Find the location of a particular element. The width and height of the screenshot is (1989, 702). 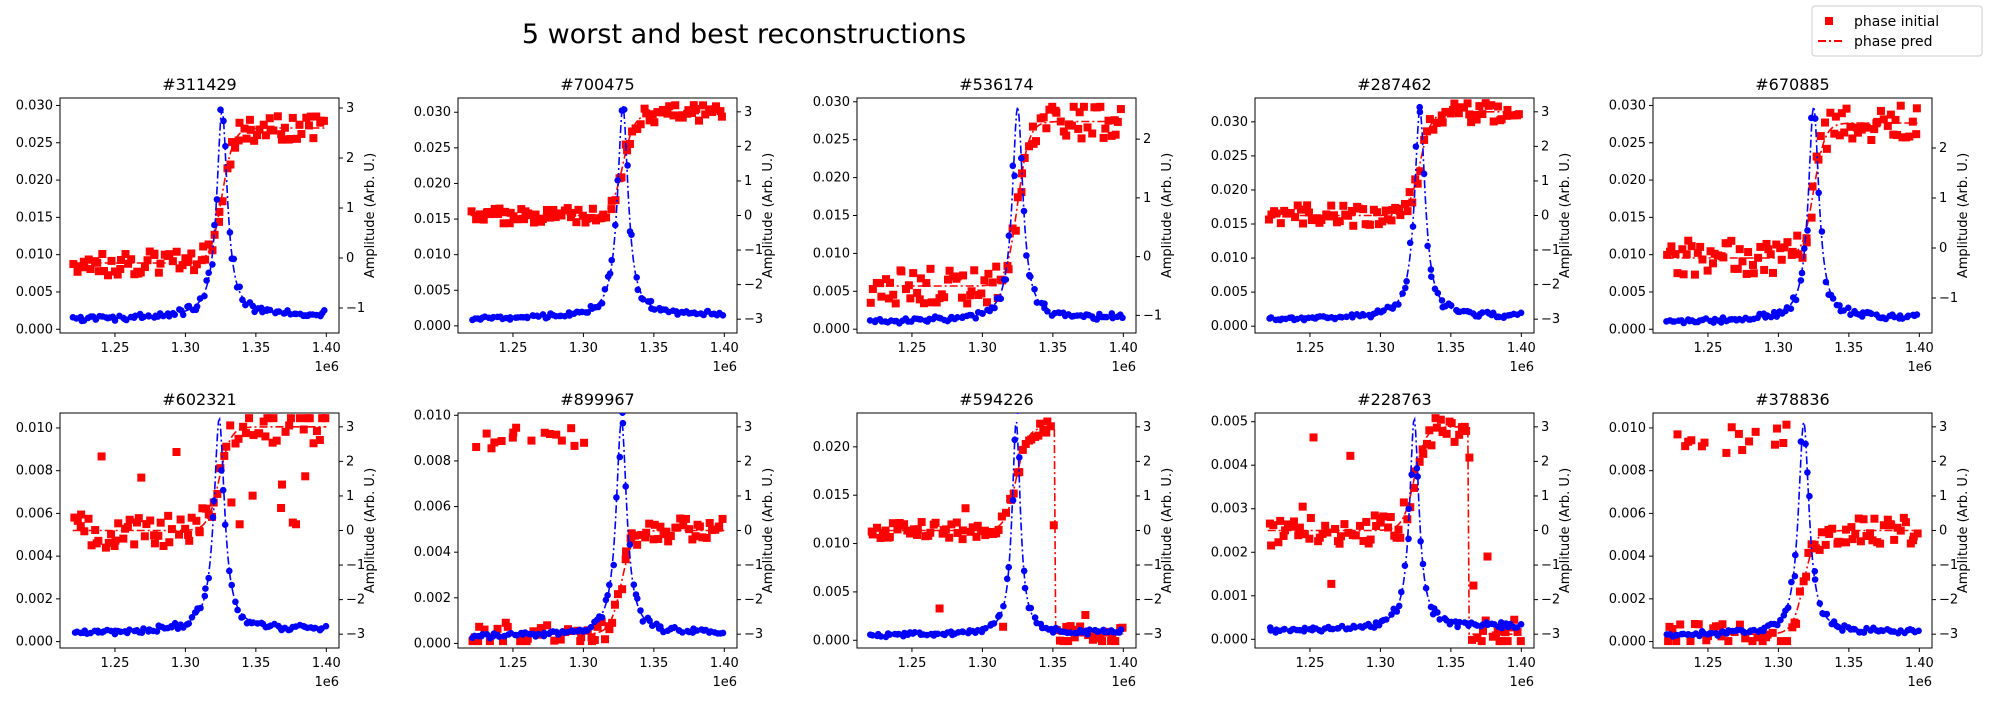

y2-tick-label: −1 is located at coordinates (1948, 565).